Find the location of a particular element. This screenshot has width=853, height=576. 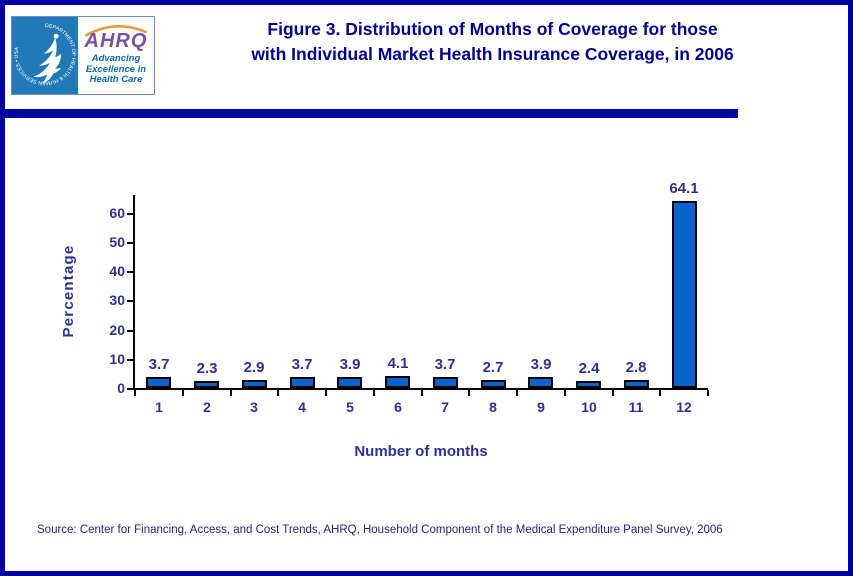

x-tick-label: 11 is located at coordinates (636, 407).